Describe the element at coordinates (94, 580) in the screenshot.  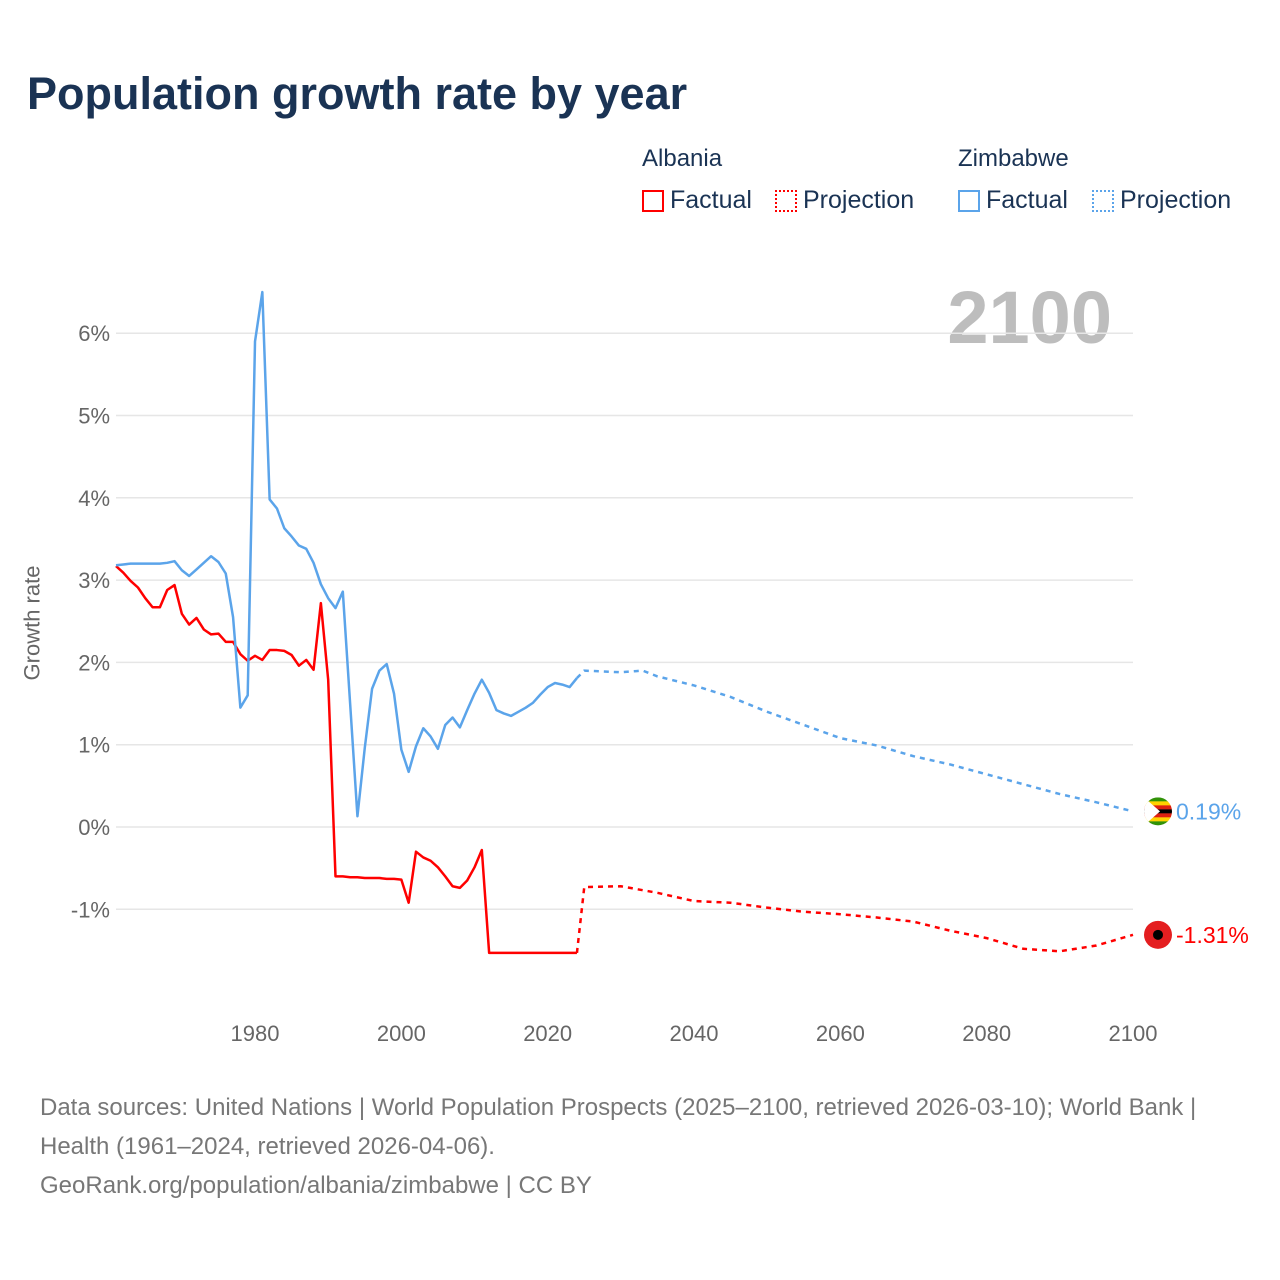
I see `y-tick-label: 3%` at that location.